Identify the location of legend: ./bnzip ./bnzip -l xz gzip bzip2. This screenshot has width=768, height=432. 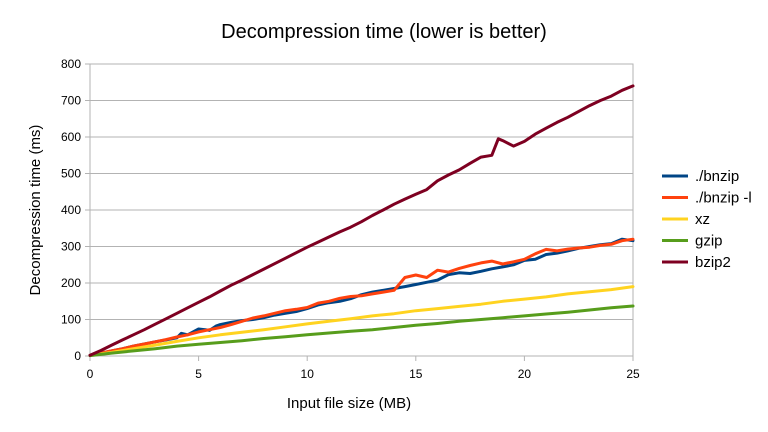
(707, 219).